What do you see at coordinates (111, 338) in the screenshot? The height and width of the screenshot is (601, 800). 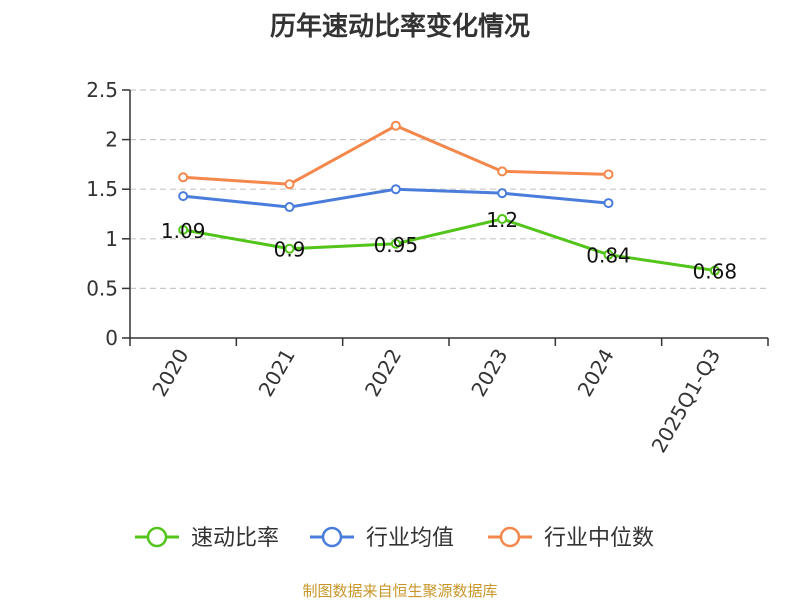 I see `y-tick-label: 0` at bounding box center [111, 338].